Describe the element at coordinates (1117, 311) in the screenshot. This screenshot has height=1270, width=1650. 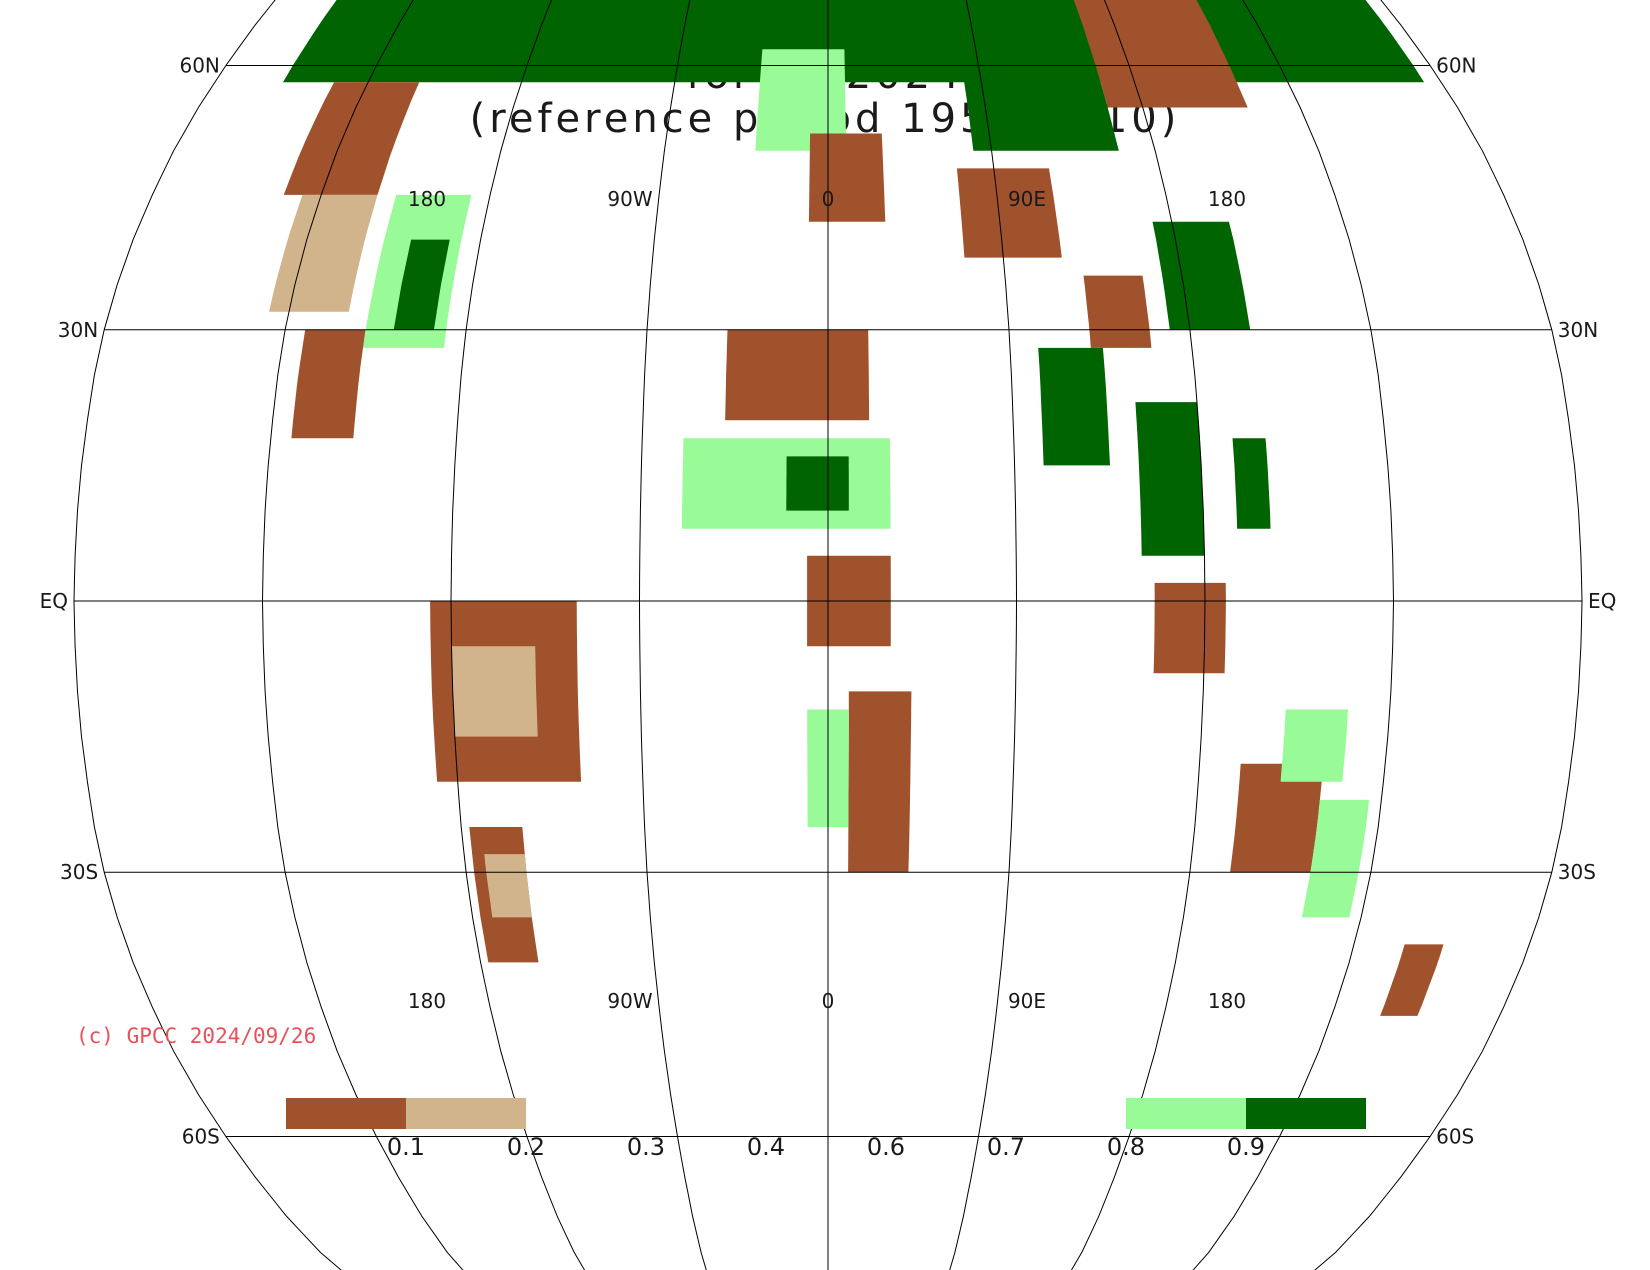
I see `region-tibet-dry` at that location.